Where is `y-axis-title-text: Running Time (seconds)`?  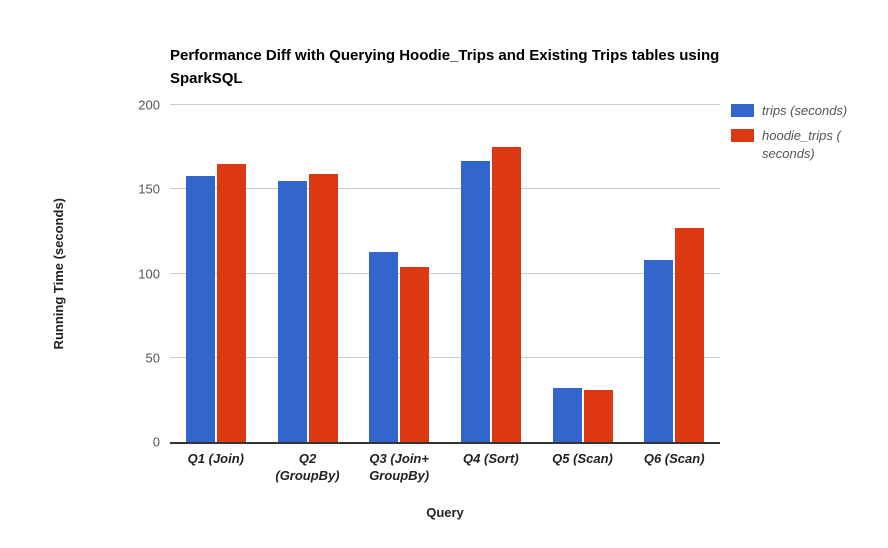 y-axis-title-text: Running Time (seconds) is located at coordinates (58, 273).